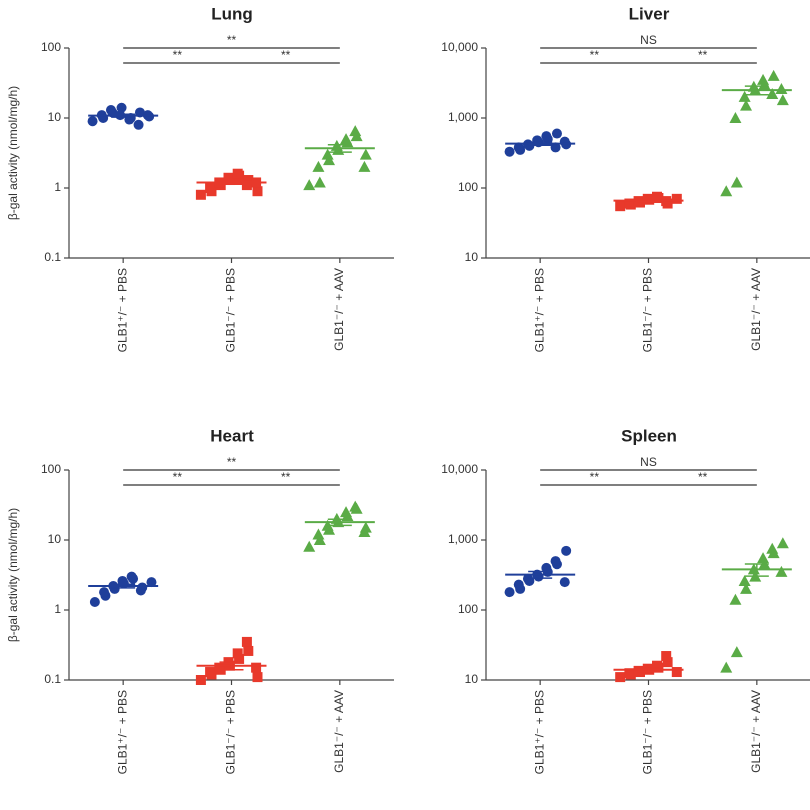 The height and width of the screenshot is (810, 810). Describe the element at coordinates (648, 462) in the screenshot. I see `comparison-label: NS` at that location.